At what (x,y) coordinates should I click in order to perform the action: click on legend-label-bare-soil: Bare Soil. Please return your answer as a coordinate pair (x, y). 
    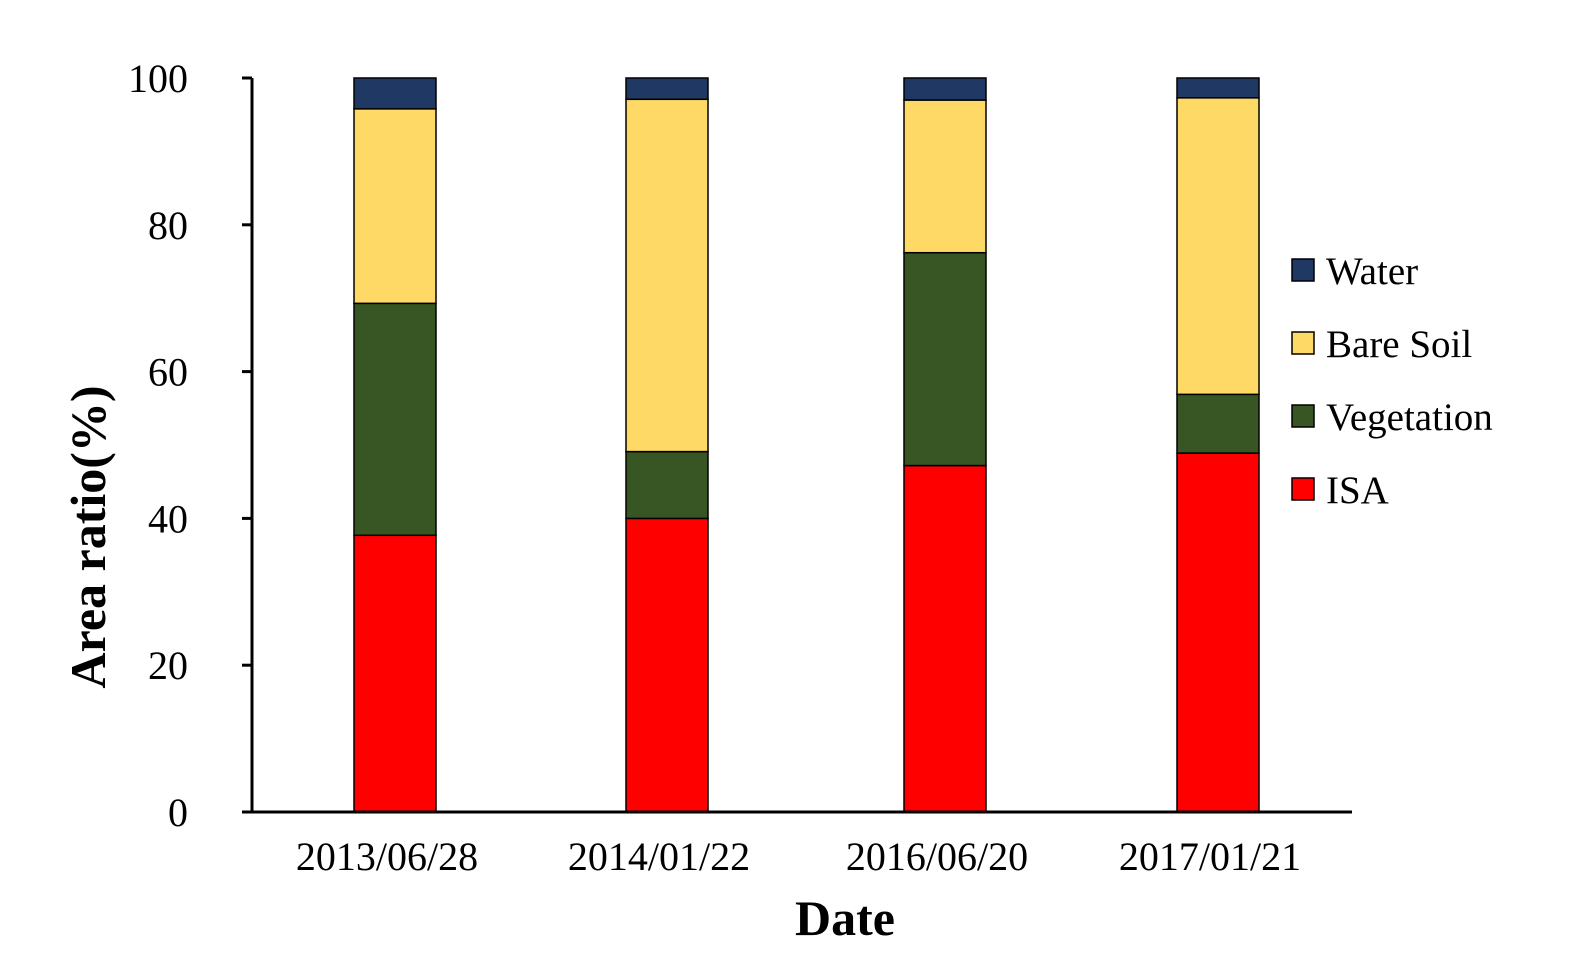
    Looking at the image, I should click on (1399, 344).